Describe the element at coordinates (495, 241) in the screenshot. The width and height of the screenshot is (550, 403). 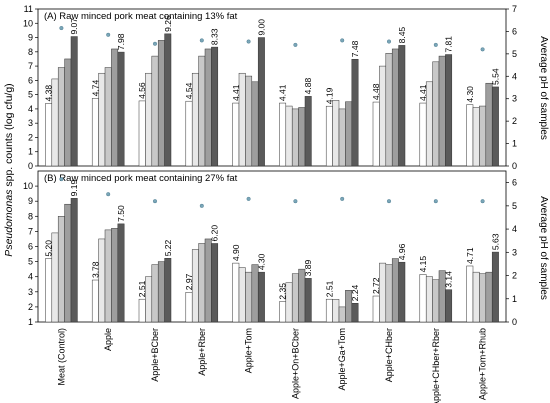
I see `bar-value-label: 5.63` at that location.